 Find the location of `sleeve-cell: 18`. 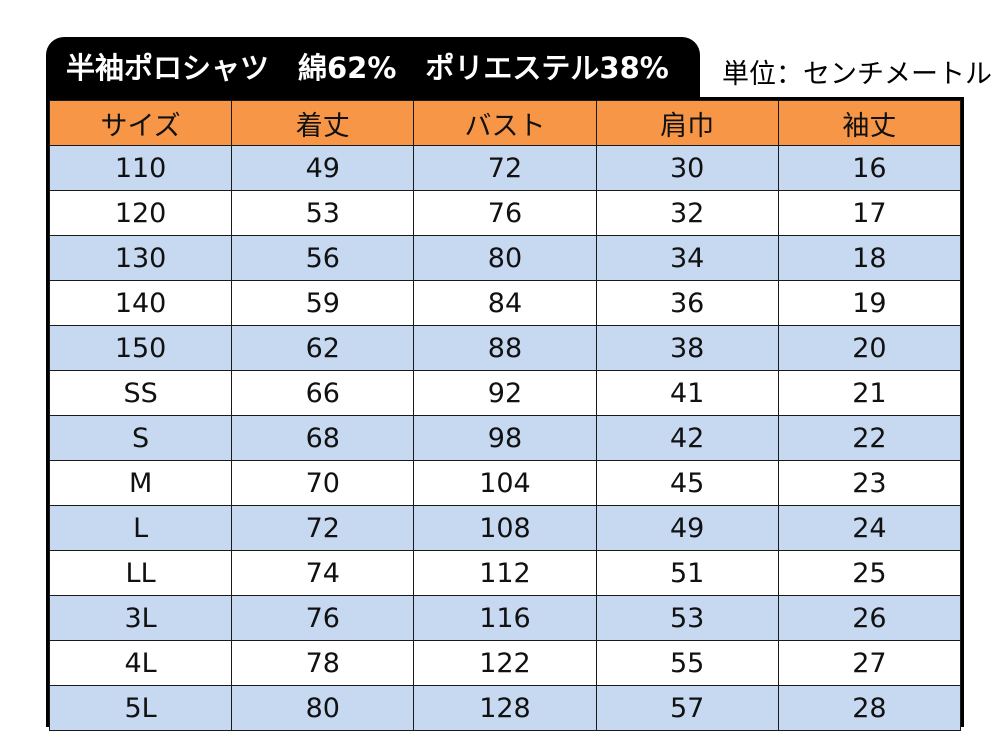

sleeve-cell: 18 is located at coordinates (869, 258).